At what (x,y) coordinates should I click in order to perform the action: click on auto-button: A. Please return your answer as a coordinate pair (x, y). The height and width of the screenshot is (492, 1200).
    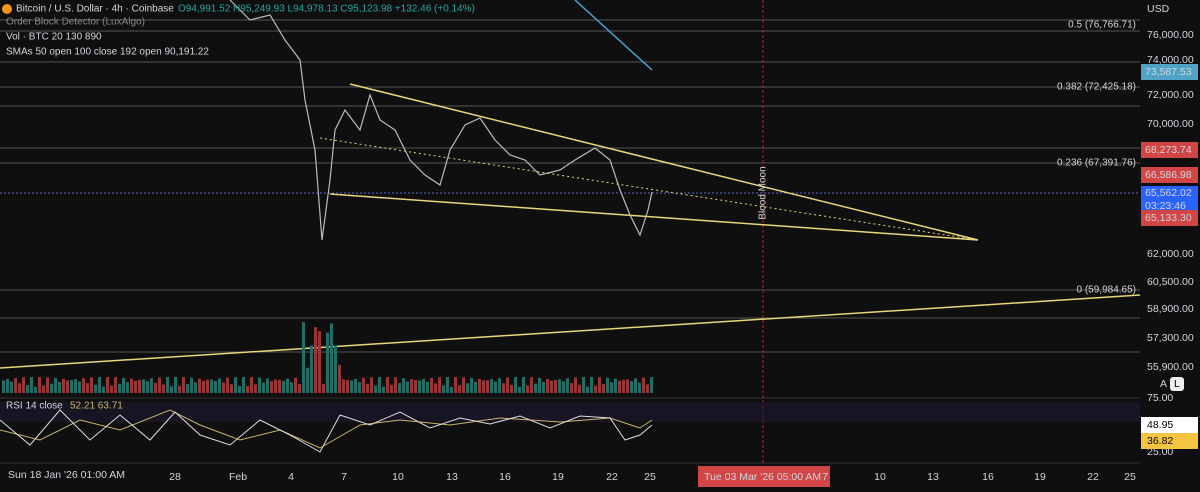
    Looking at the image, I should click on (1163, 384).